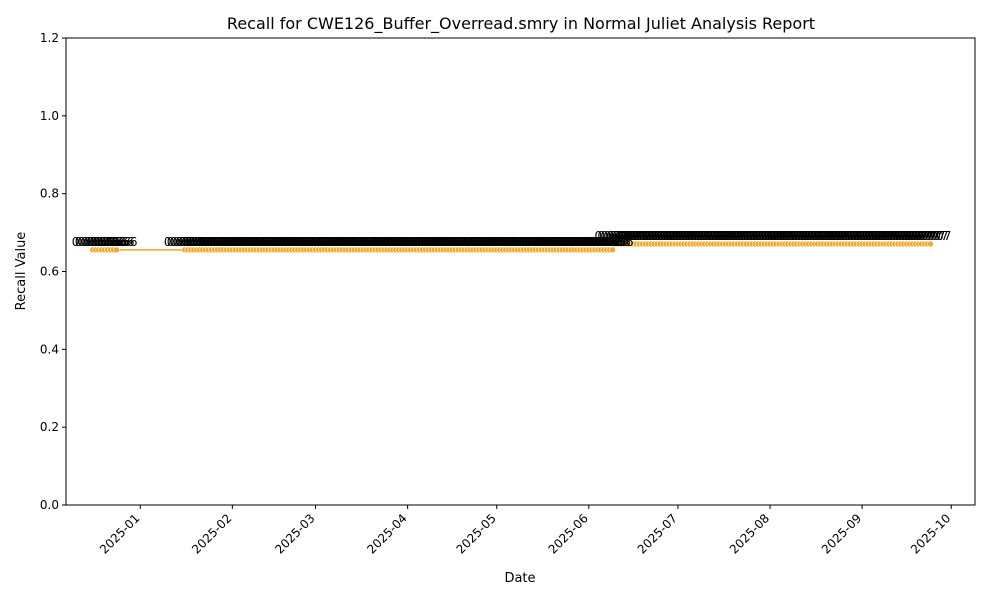 This screenshot has width=1000, height=600. What do you see at coordinates (21, 271) in the screenshot?
I see `y-axis-label: Recall Value` at bounding box center [21, 271].